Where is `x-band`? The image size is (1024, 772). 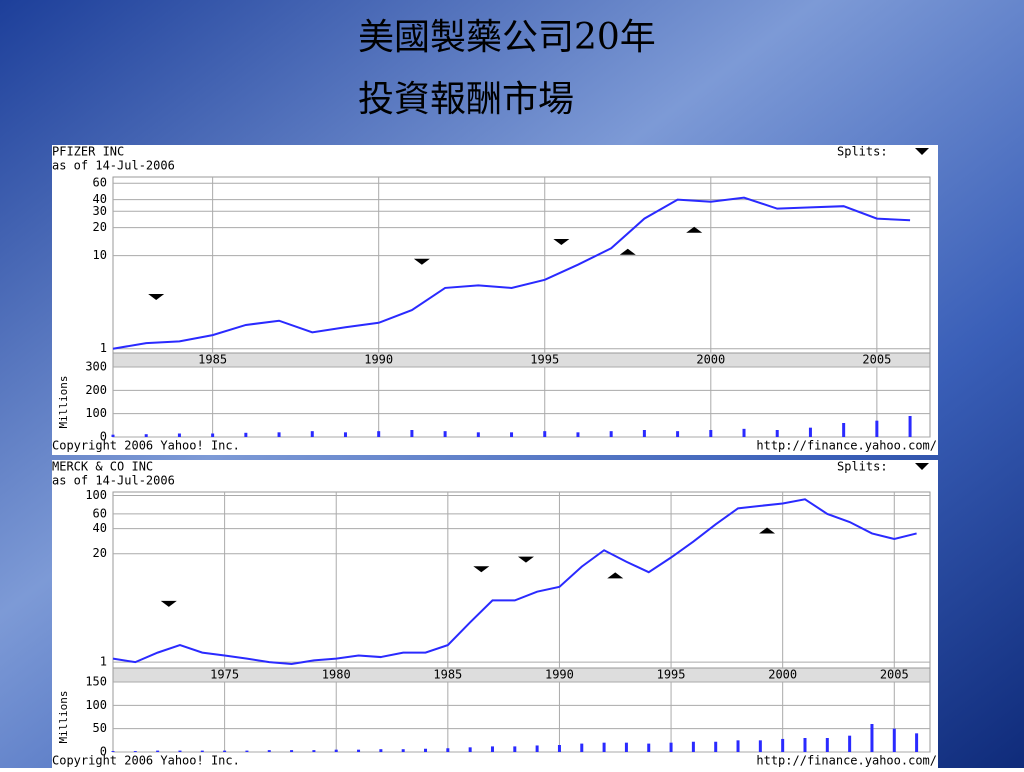 x-band is located at coordinates (521, 360).